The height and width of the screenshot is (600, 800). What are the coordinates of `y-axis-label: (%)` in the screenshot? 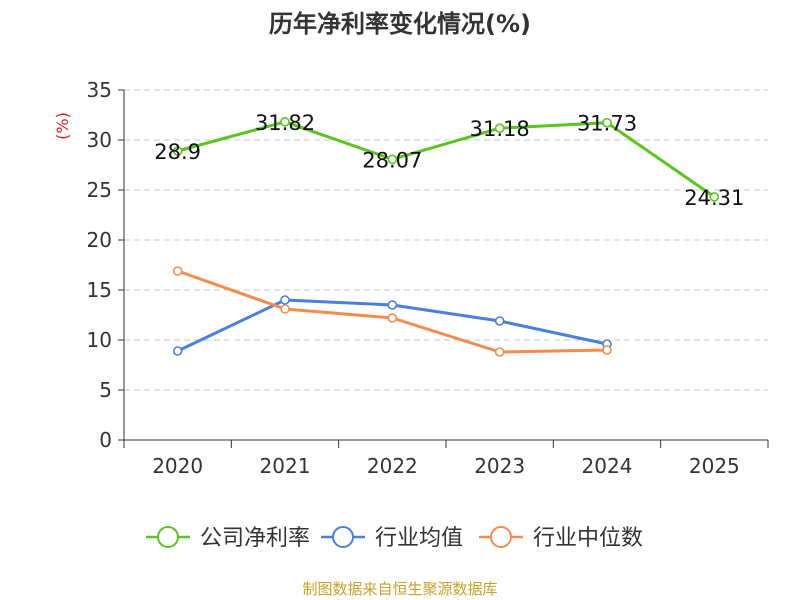 It's located at (62, 126).